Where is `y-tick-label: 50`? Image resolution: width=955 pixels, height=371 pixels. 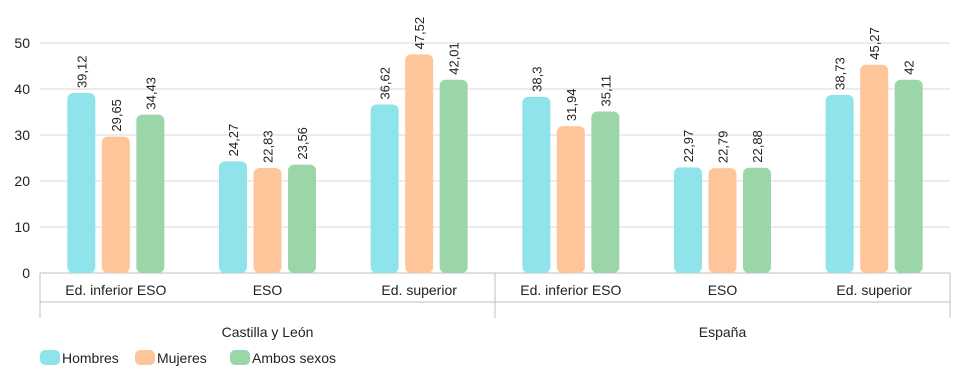
y-tick-label: 50 is located at coordinates (22, 43).